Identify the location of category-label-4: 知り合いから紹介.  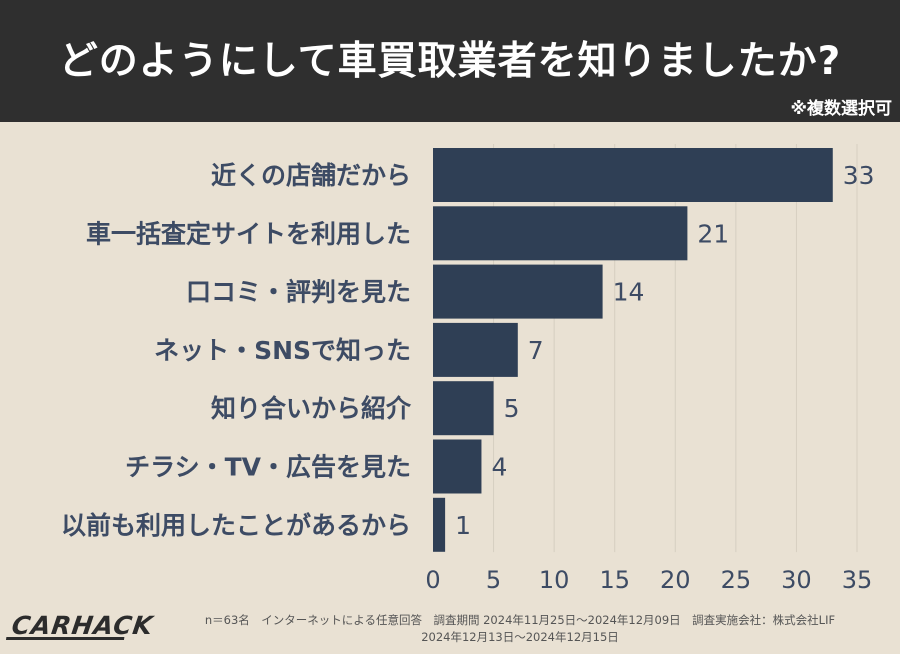
(311, 408).